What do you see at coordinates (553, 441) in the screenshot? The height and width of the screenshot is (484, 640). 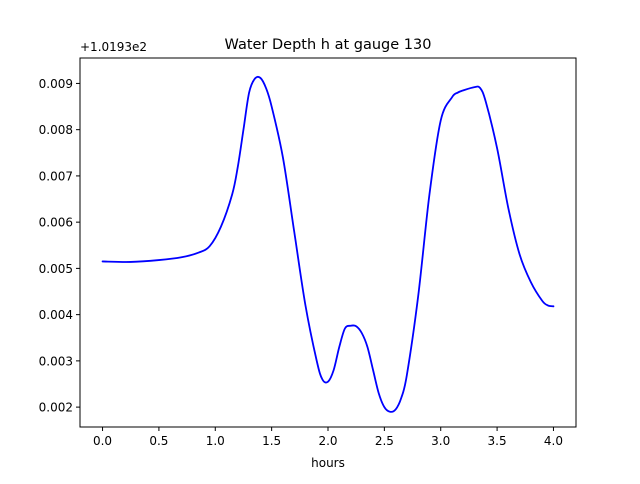 I see `x-tick-label: 4.0` at bounding box center [553, 441].